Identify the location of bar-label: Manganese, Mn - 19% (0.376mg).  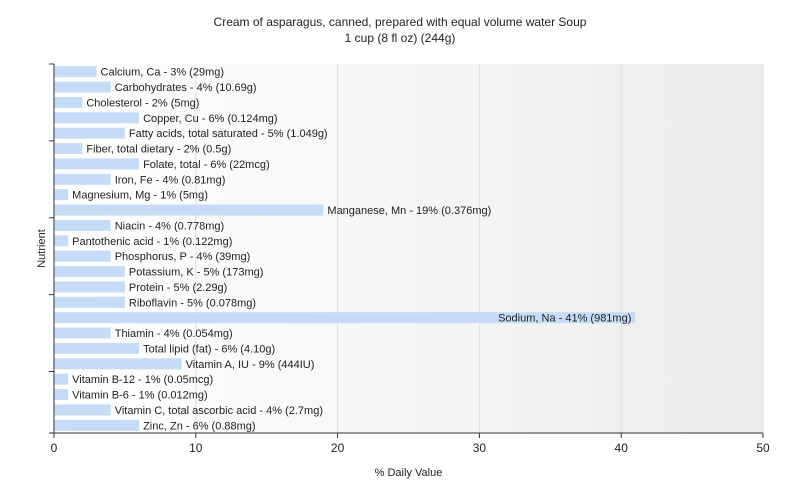
(409, 211).